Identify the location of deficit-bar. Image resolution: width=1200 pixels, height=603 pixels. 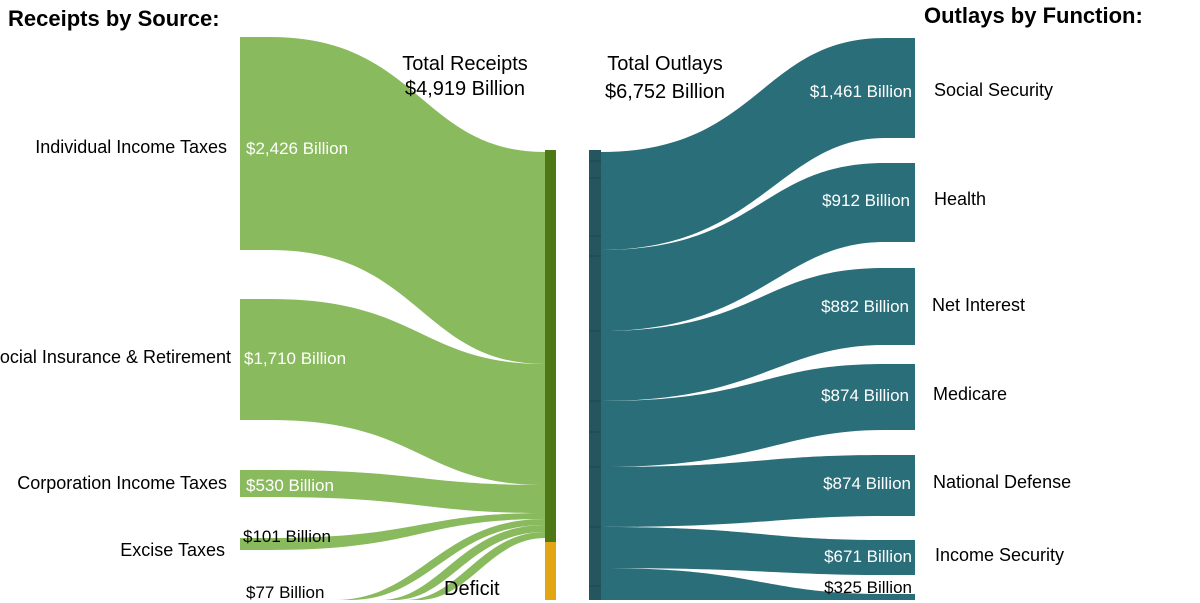
(550, 571).